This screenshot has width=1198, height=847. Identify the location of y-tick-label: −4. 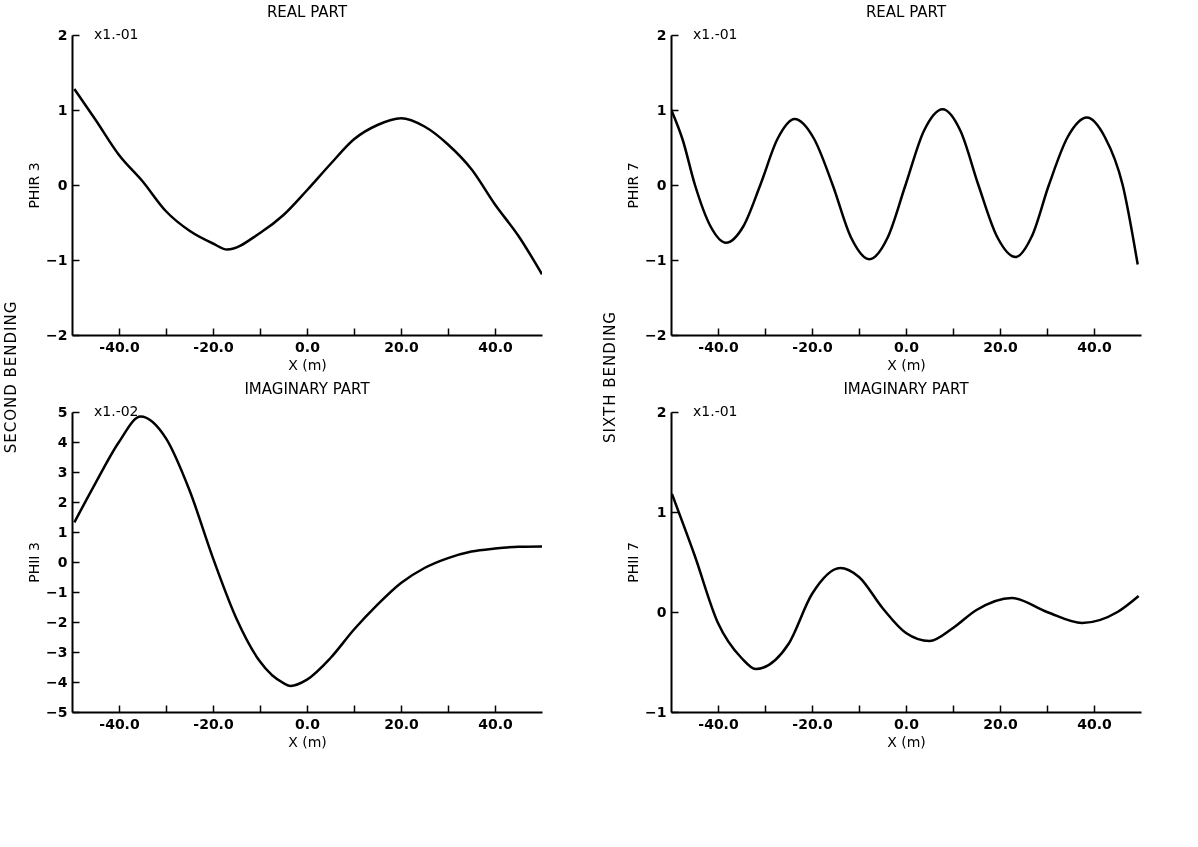
(57, 681).